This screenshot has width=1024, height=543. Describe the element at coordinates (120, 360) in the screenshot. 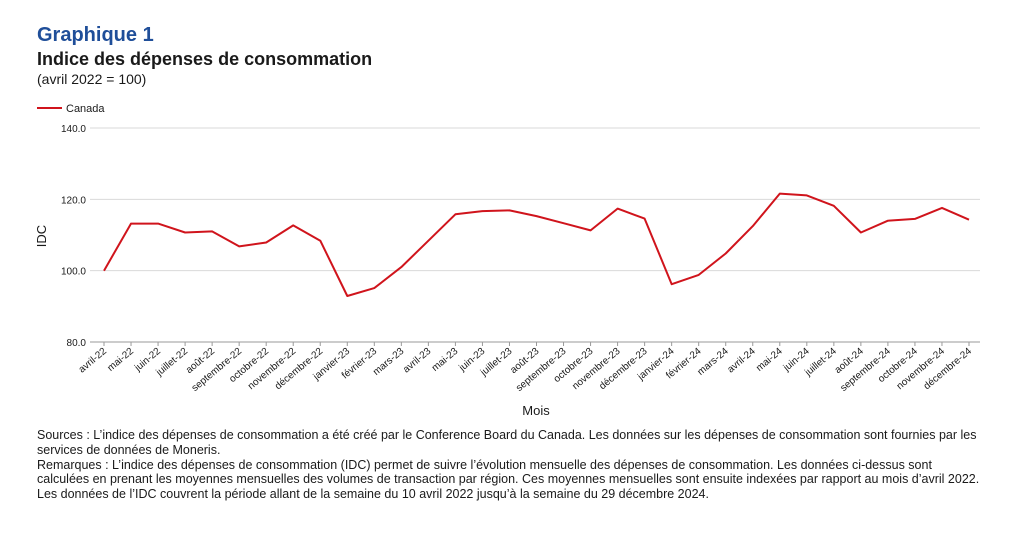

I see `x-tick-label: mai-22` at that location.